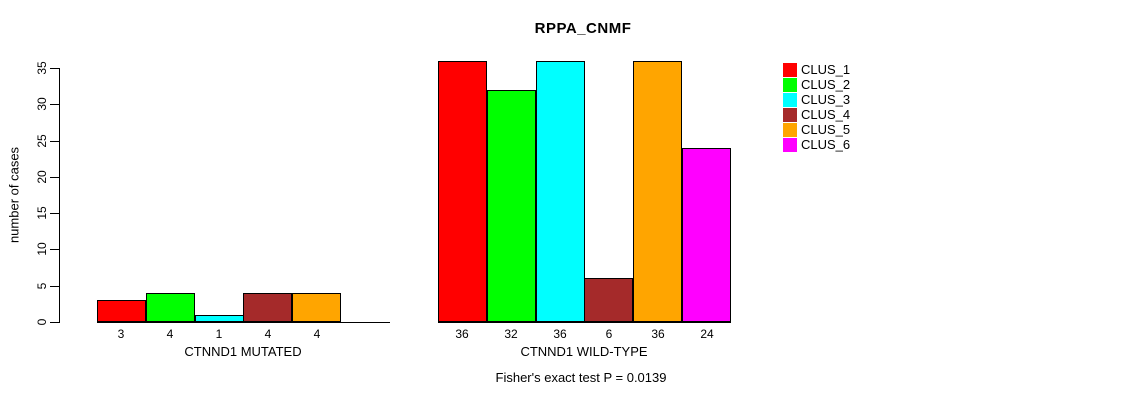 This screenshot has height=400, width=1140. I want to click on y-tick-label: 15, so click(42, 213).